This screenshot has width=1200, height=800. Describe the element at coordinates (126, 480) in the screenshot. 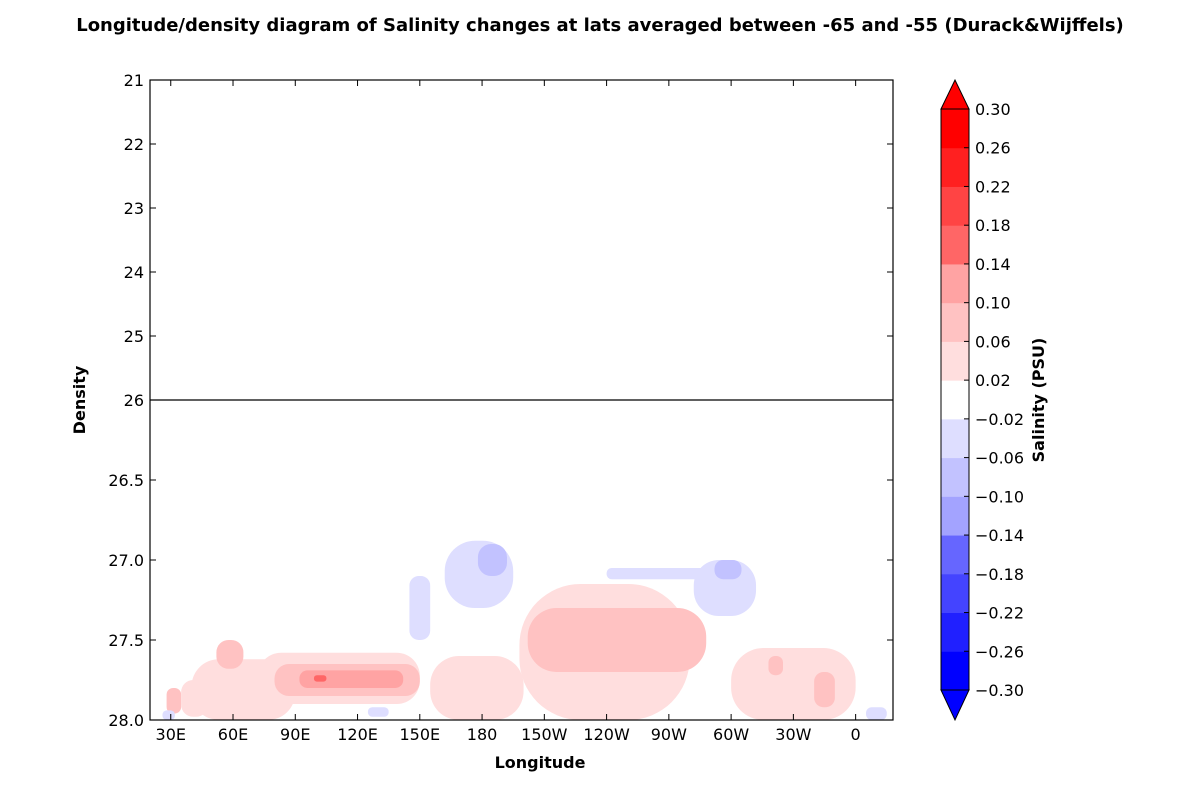

I see `y-tick-label: 26.5` at that location.